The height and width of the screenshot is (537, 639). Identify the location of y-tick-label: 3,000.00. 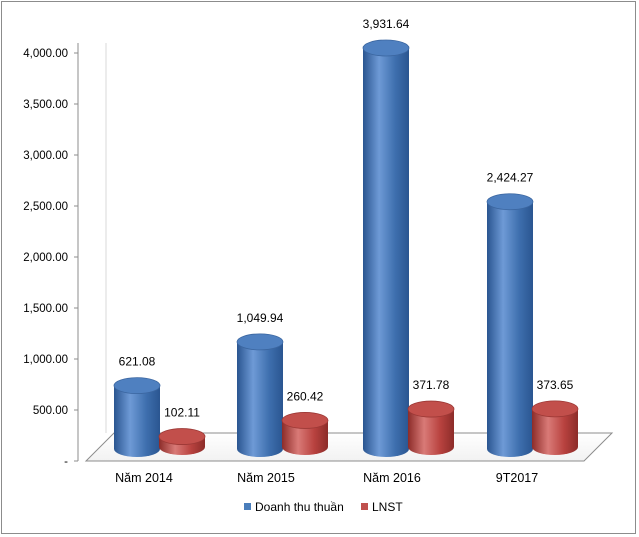
(45, 156).